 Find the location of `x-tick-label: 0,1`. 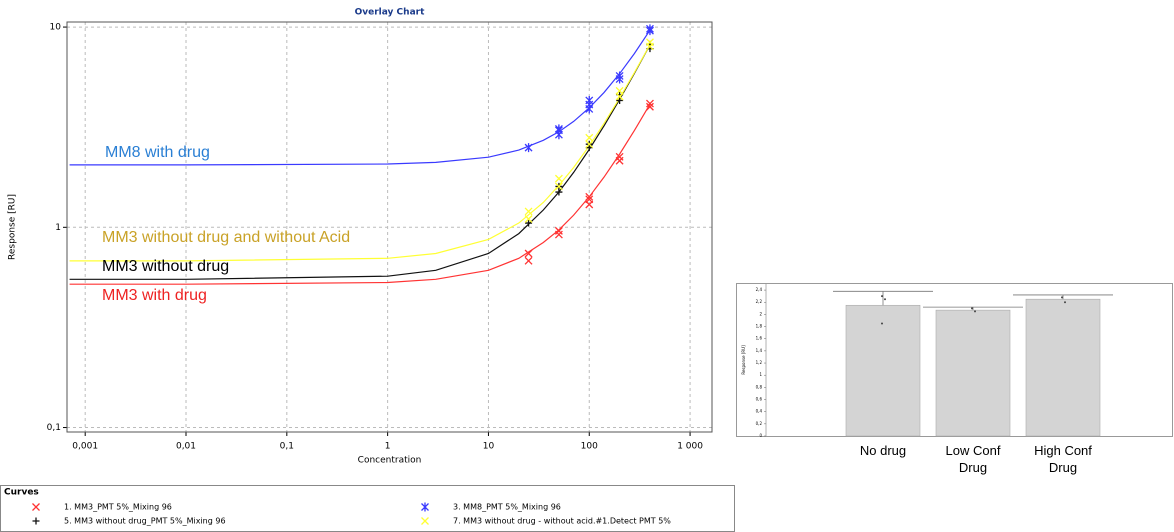

x-tick-label: 0,1 is located at coordinates (287, 447).